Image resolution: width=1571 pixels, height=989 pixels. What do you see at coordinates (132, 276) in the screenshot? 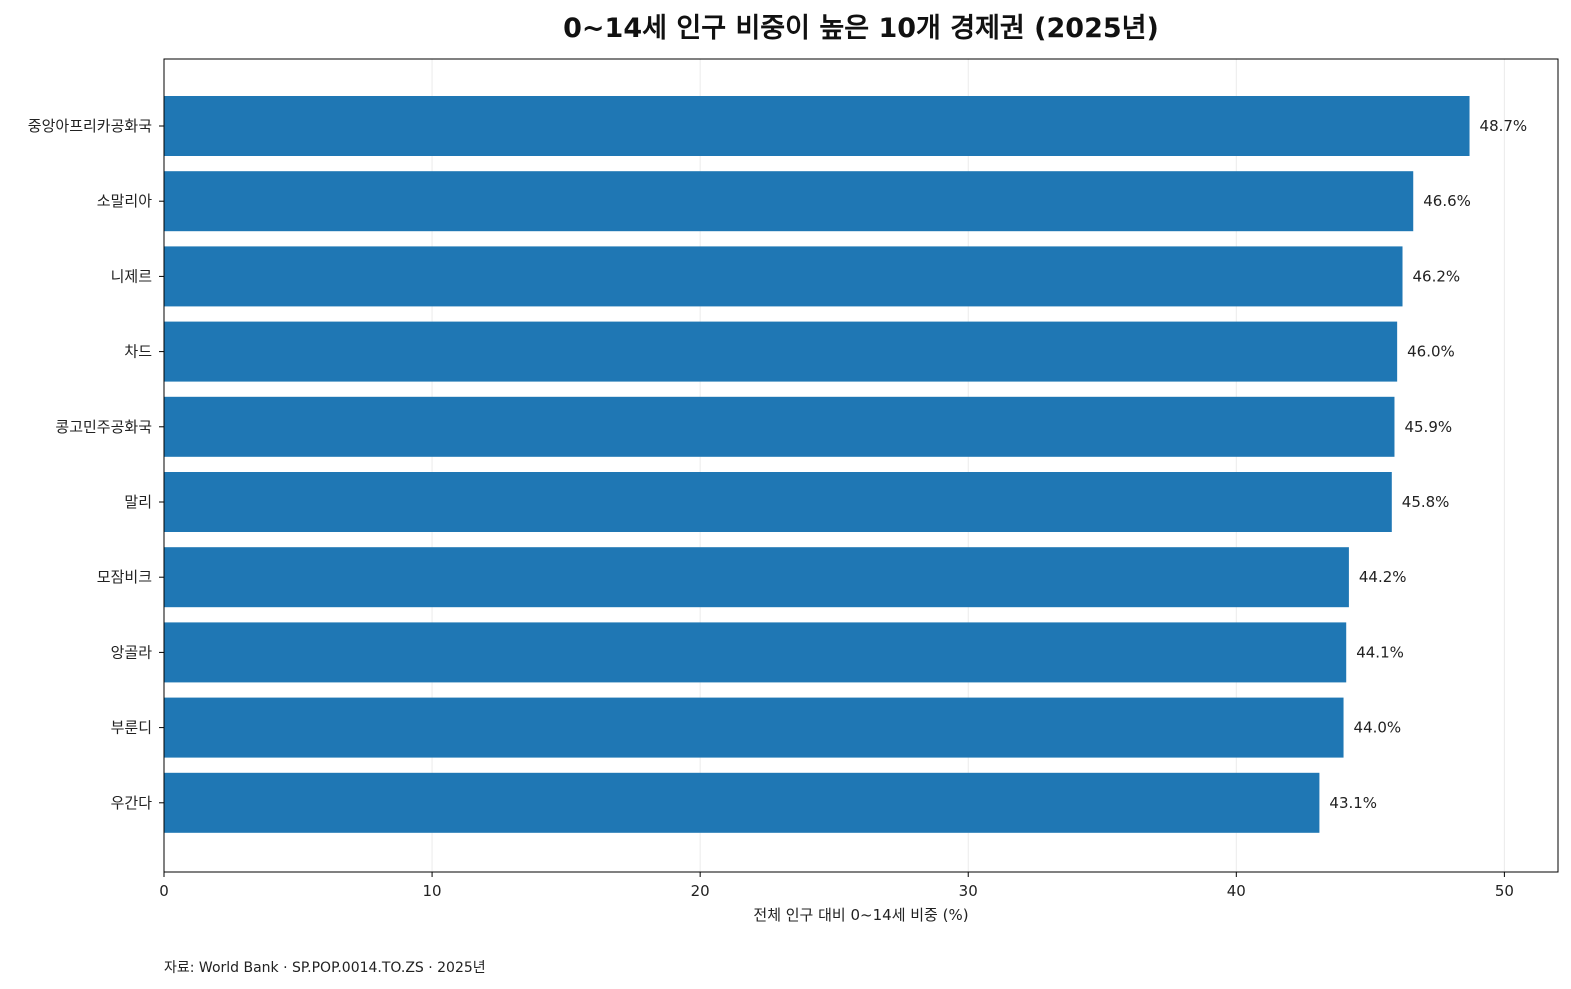
I see `category-label: 니제르` at bounding box center [132, 276].